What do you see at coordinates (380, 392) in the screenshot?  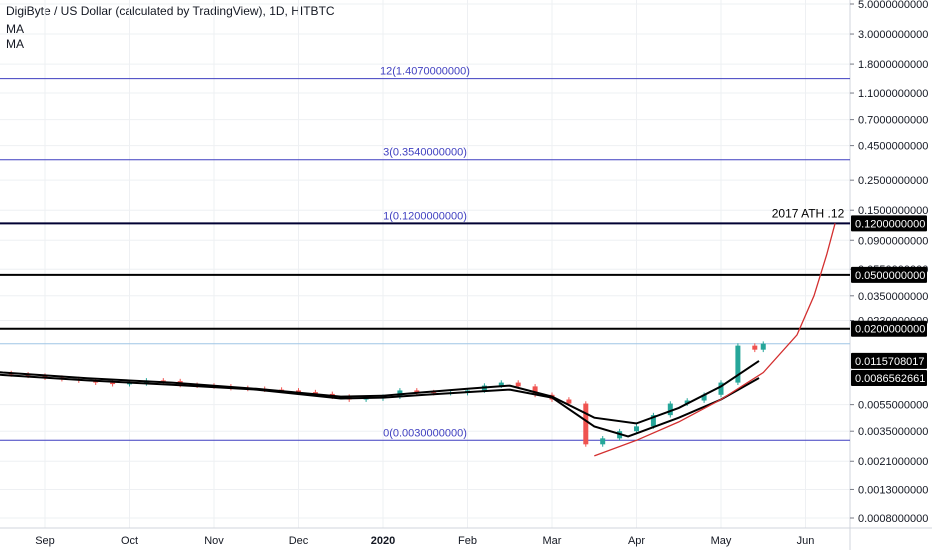 I see `moving-average-fast` at bounding box center [380, 392].